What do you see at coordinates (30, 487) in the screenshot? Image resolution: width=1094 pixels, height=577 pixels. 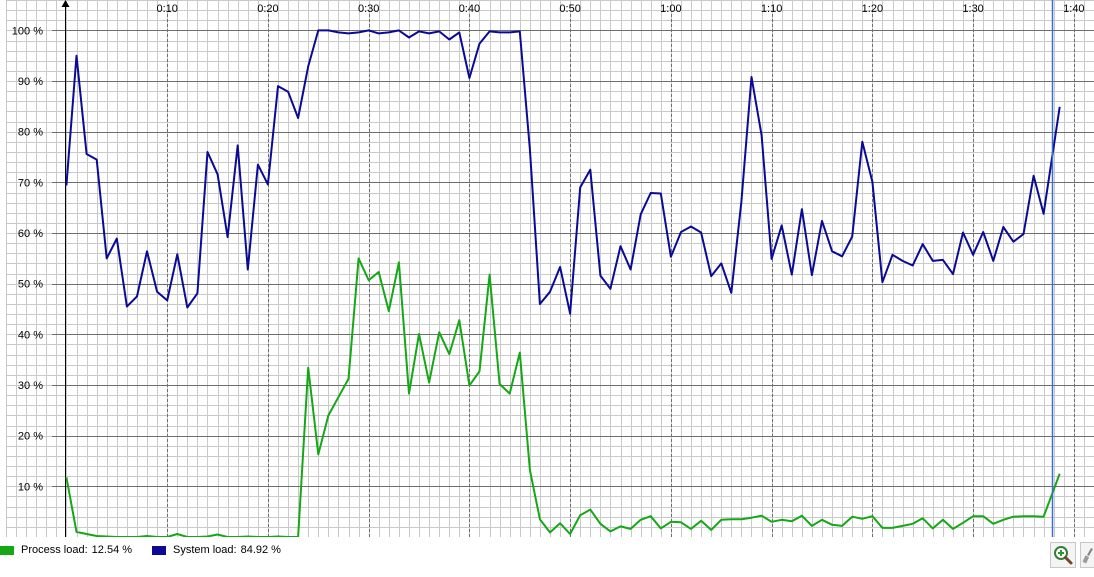 I see `y-tick-label: 10 %` at bounding box center [30, 487].